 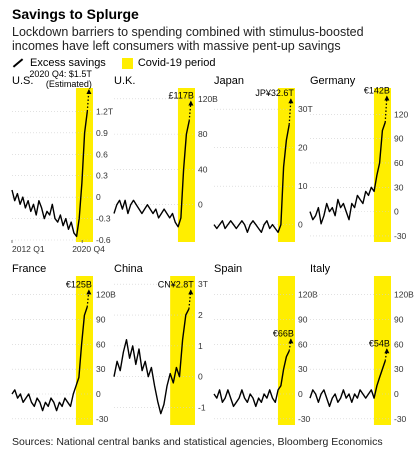 I want to click on series-line-france, so click(x=49, y=359).